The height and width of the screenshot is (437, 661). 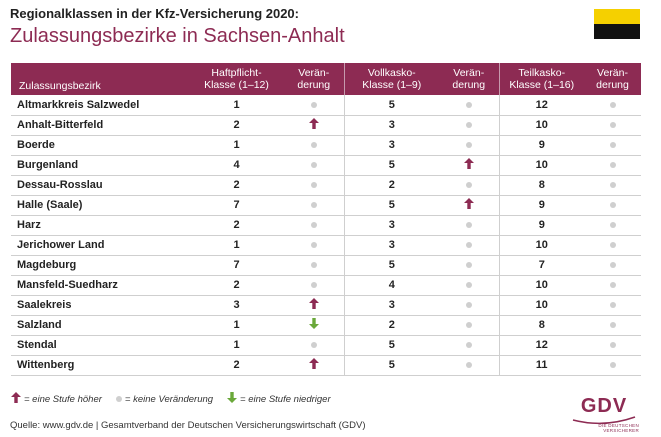 What do you see at coordinates (100, 365) in the screenshot?
I see `district-name: Wittenberg` at bounding box center [100, 365].